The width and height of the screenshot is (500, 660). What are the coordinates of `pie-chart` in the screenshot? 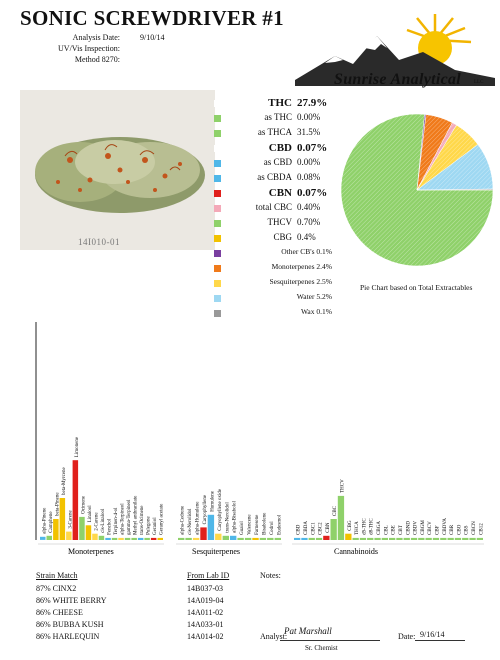 It's located at (417, 190).